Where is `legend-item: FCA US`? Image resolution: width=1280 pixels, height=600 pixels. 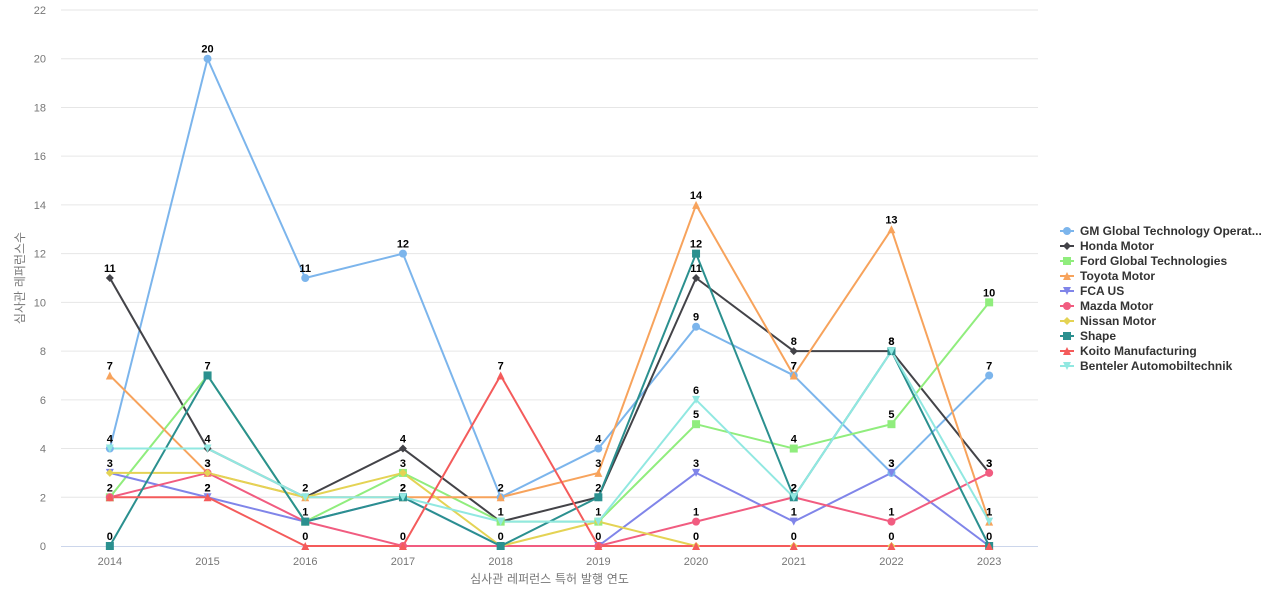 legend-item: FCA US is located at coordinates (1092, 291).